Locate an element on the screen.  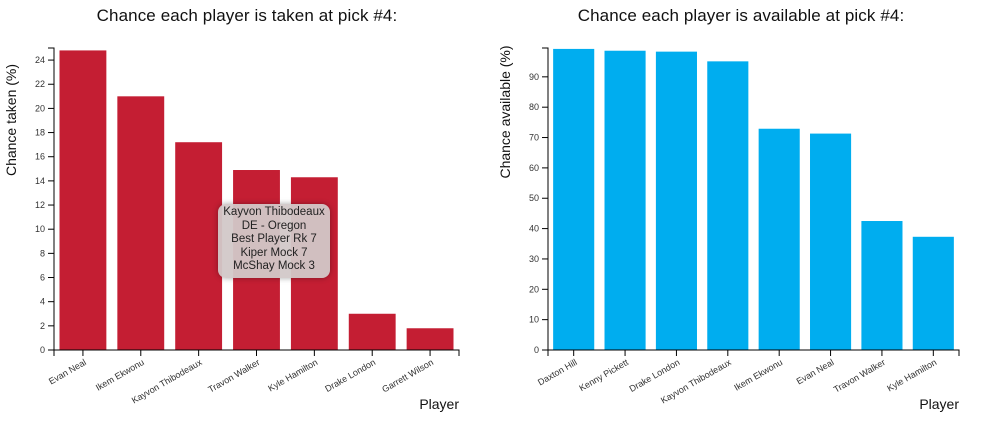
x-axis-line is located at coordinates (753, 352).